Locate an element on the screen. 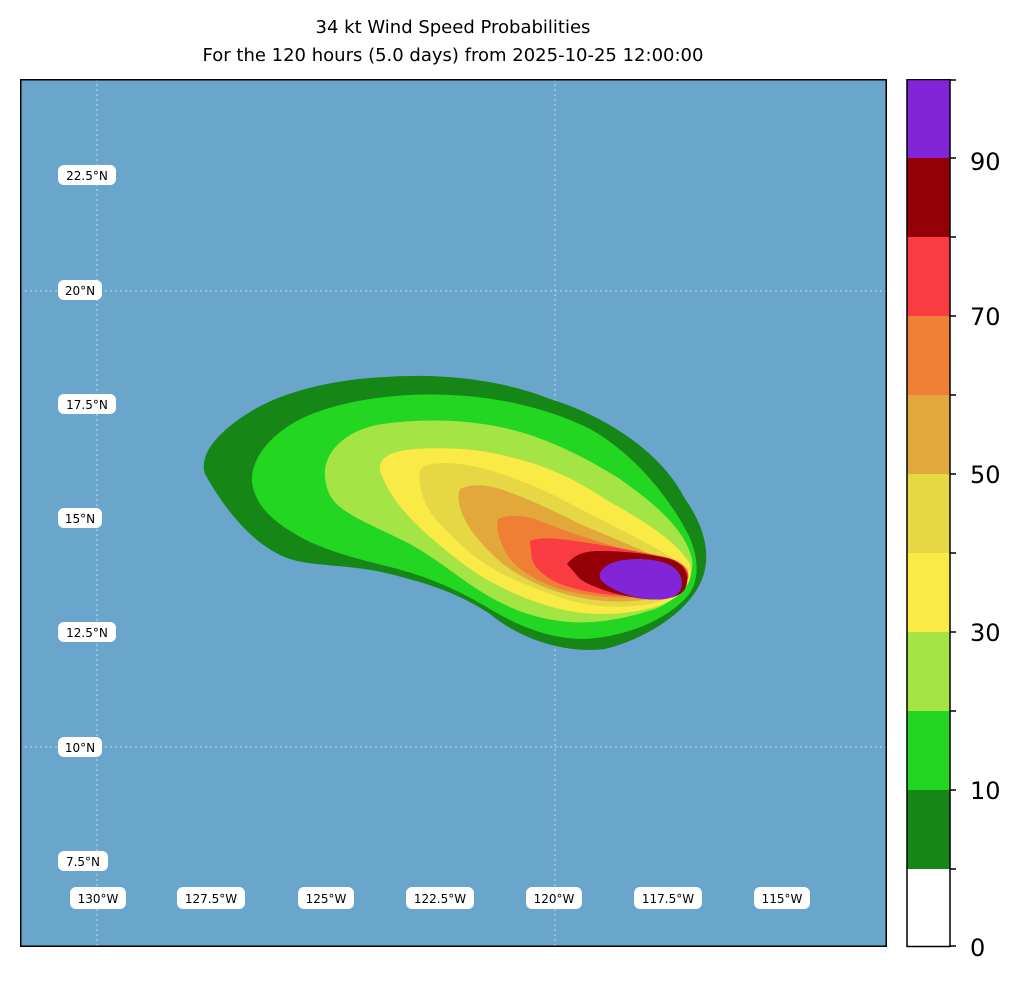 The width and height of the screenshot is (1024, 984). tick-label-10: 10 is located at coordinates (985, 791).